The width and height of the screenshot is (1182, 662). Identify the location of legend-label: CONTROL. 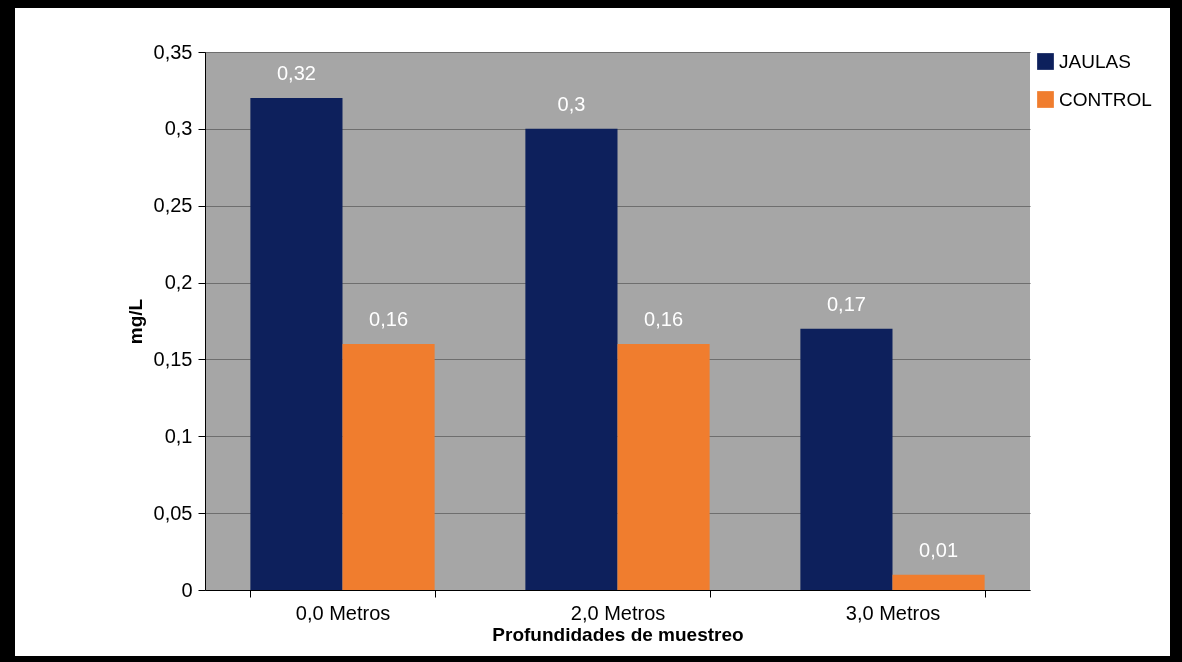
(1105, 99).